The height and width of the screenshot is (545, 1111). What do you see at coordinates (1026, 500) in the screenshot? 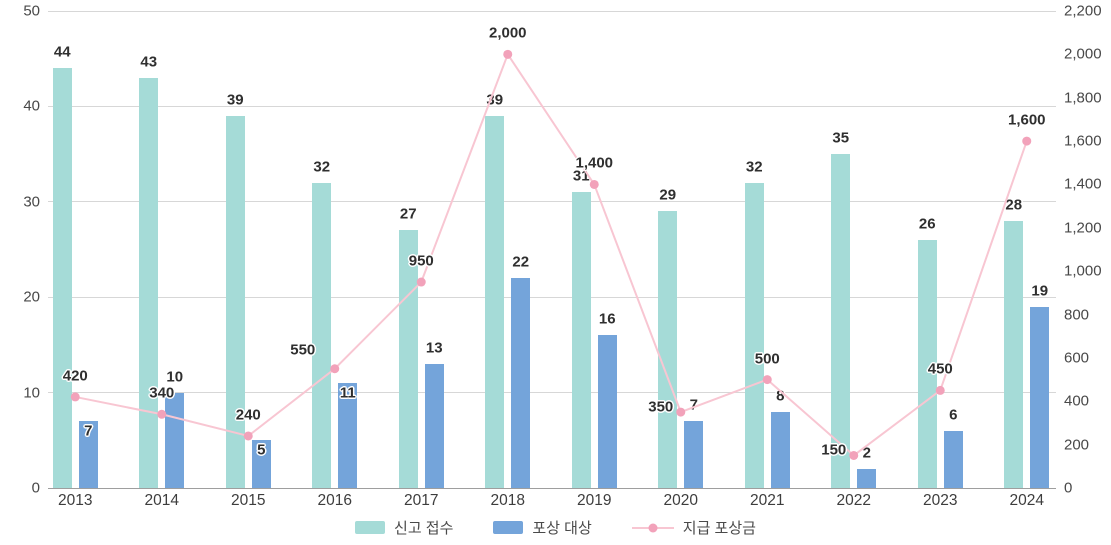
I see `x-axis-label: 2024` at bounding box center [1026, 500].